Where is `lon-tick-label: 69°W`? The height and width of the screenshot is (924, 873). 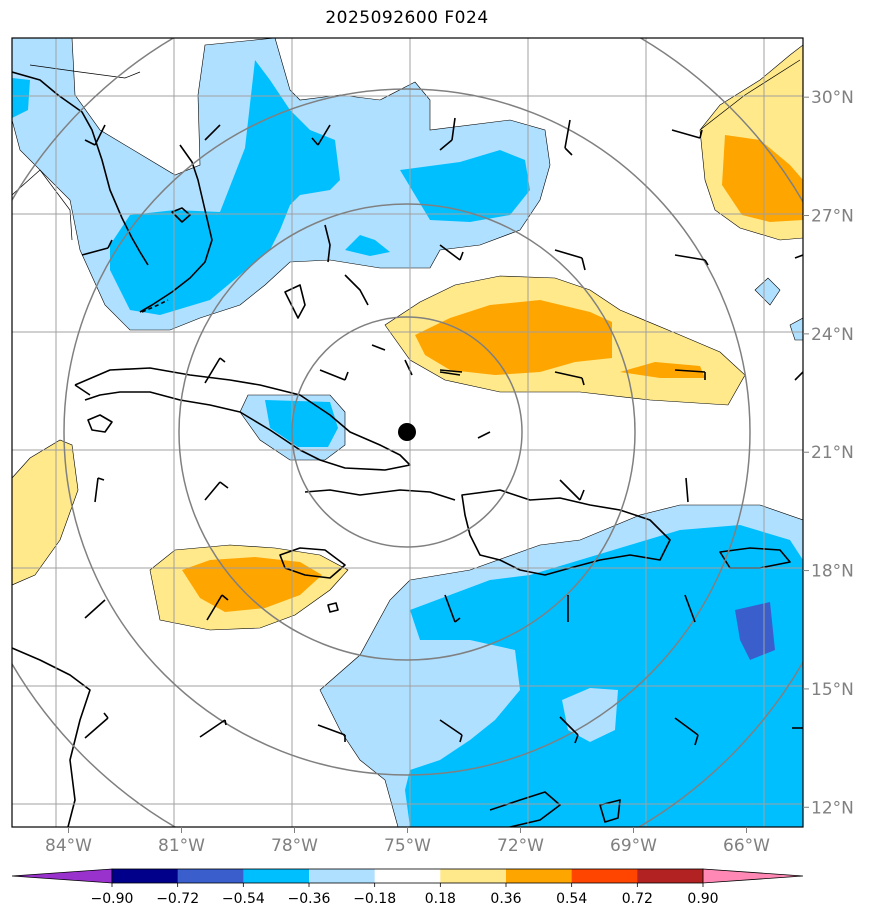 lon-tick-label: 69°W is located at coordinates (633, 846).